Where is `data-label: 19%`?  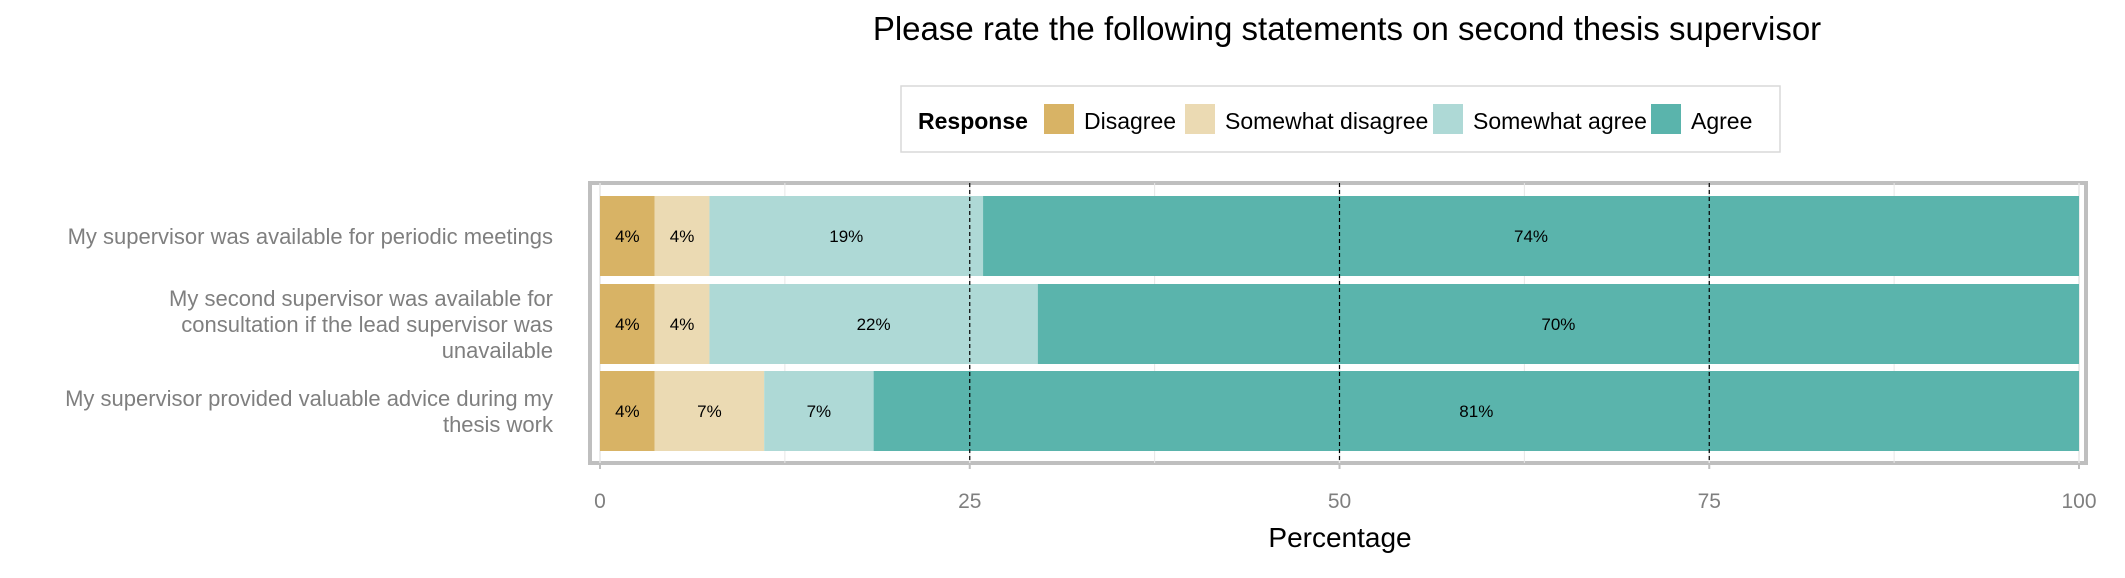
data-label: 19% is located at coordinates (846, 236).